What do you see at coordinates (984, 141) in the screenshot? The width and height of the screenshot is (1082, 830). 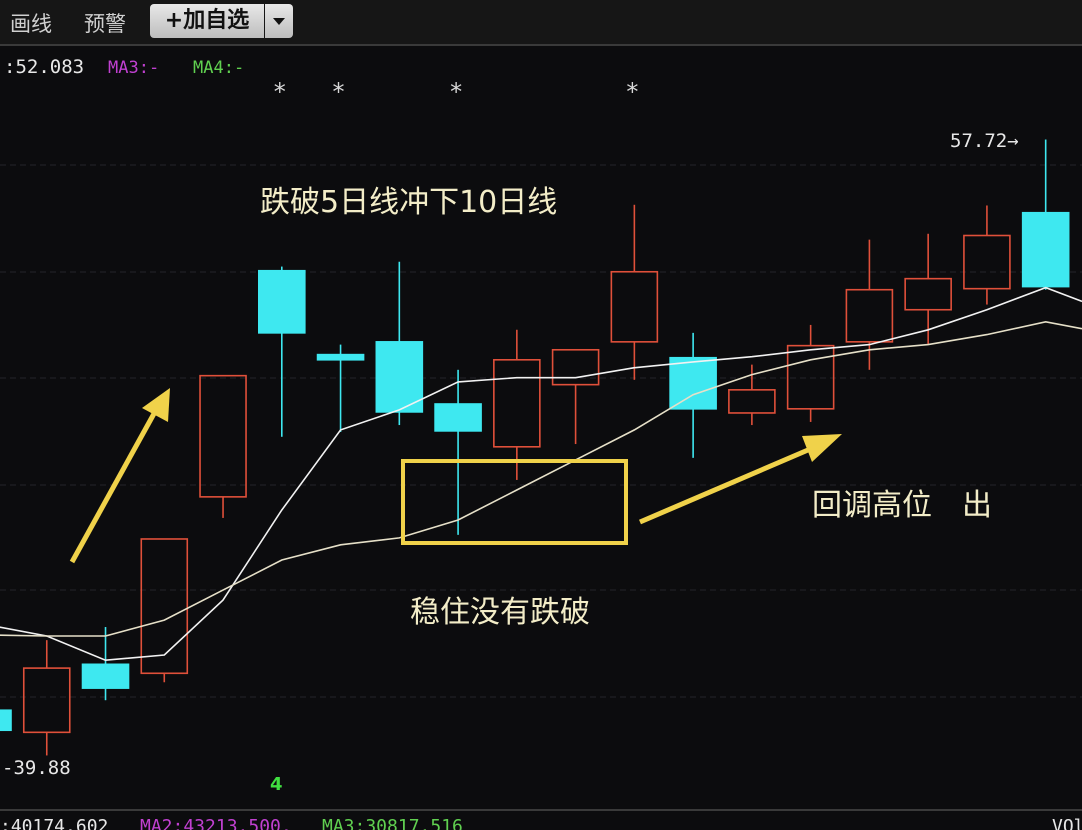 I see `high-price-label: 57.72→` at bounding box center [984, 141].